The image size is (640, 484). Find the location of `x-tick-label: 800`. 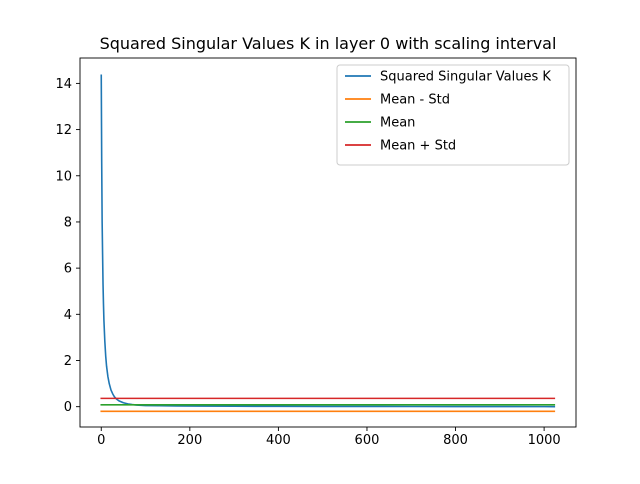

x-tick-label: 800 is located at coordinates (455, 440).